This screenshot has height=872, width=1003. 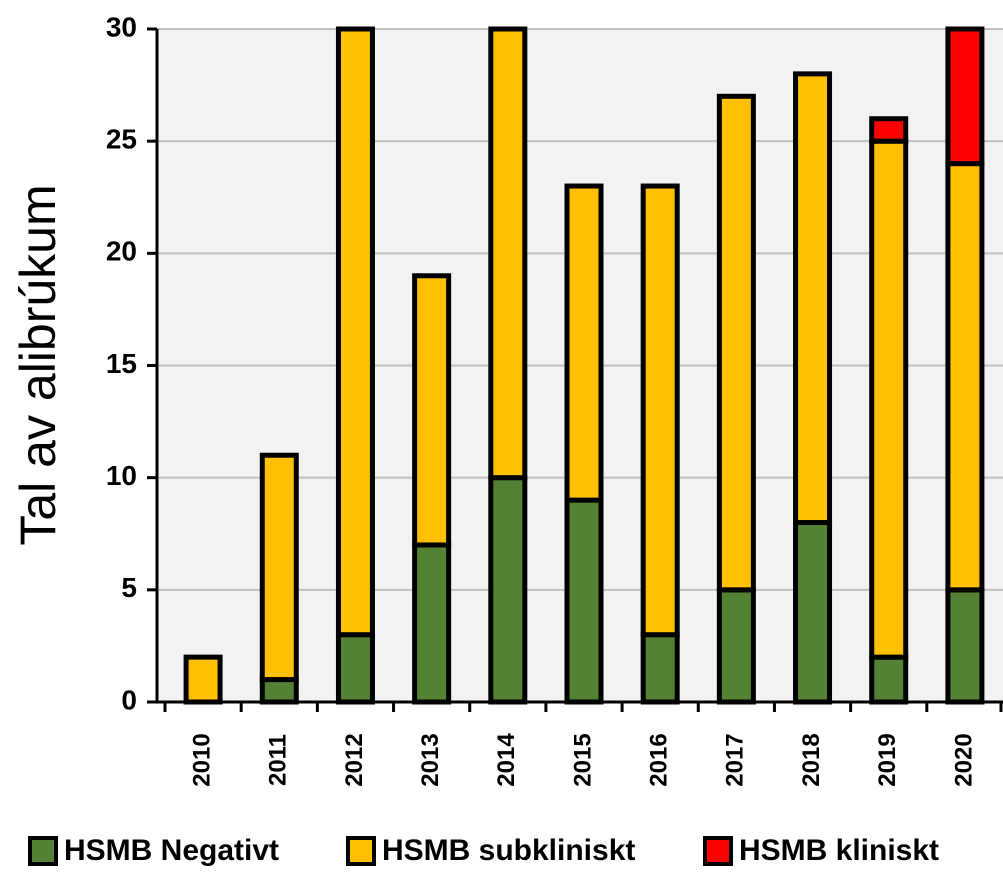 What do you see at coordinates (121, 251) in the screenshot?
I see `y-tick-label: 20` at bounding box center [121, 251].